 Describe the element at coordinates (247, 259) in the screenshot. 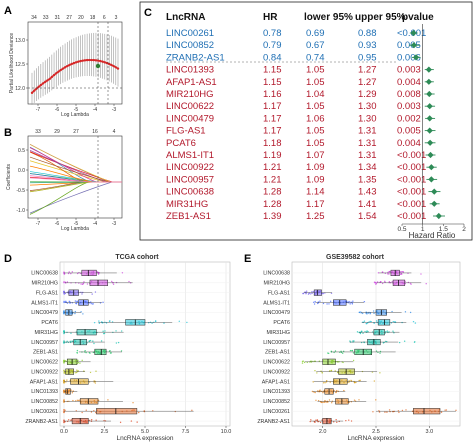

I see `panel-e-label: E` at that location.